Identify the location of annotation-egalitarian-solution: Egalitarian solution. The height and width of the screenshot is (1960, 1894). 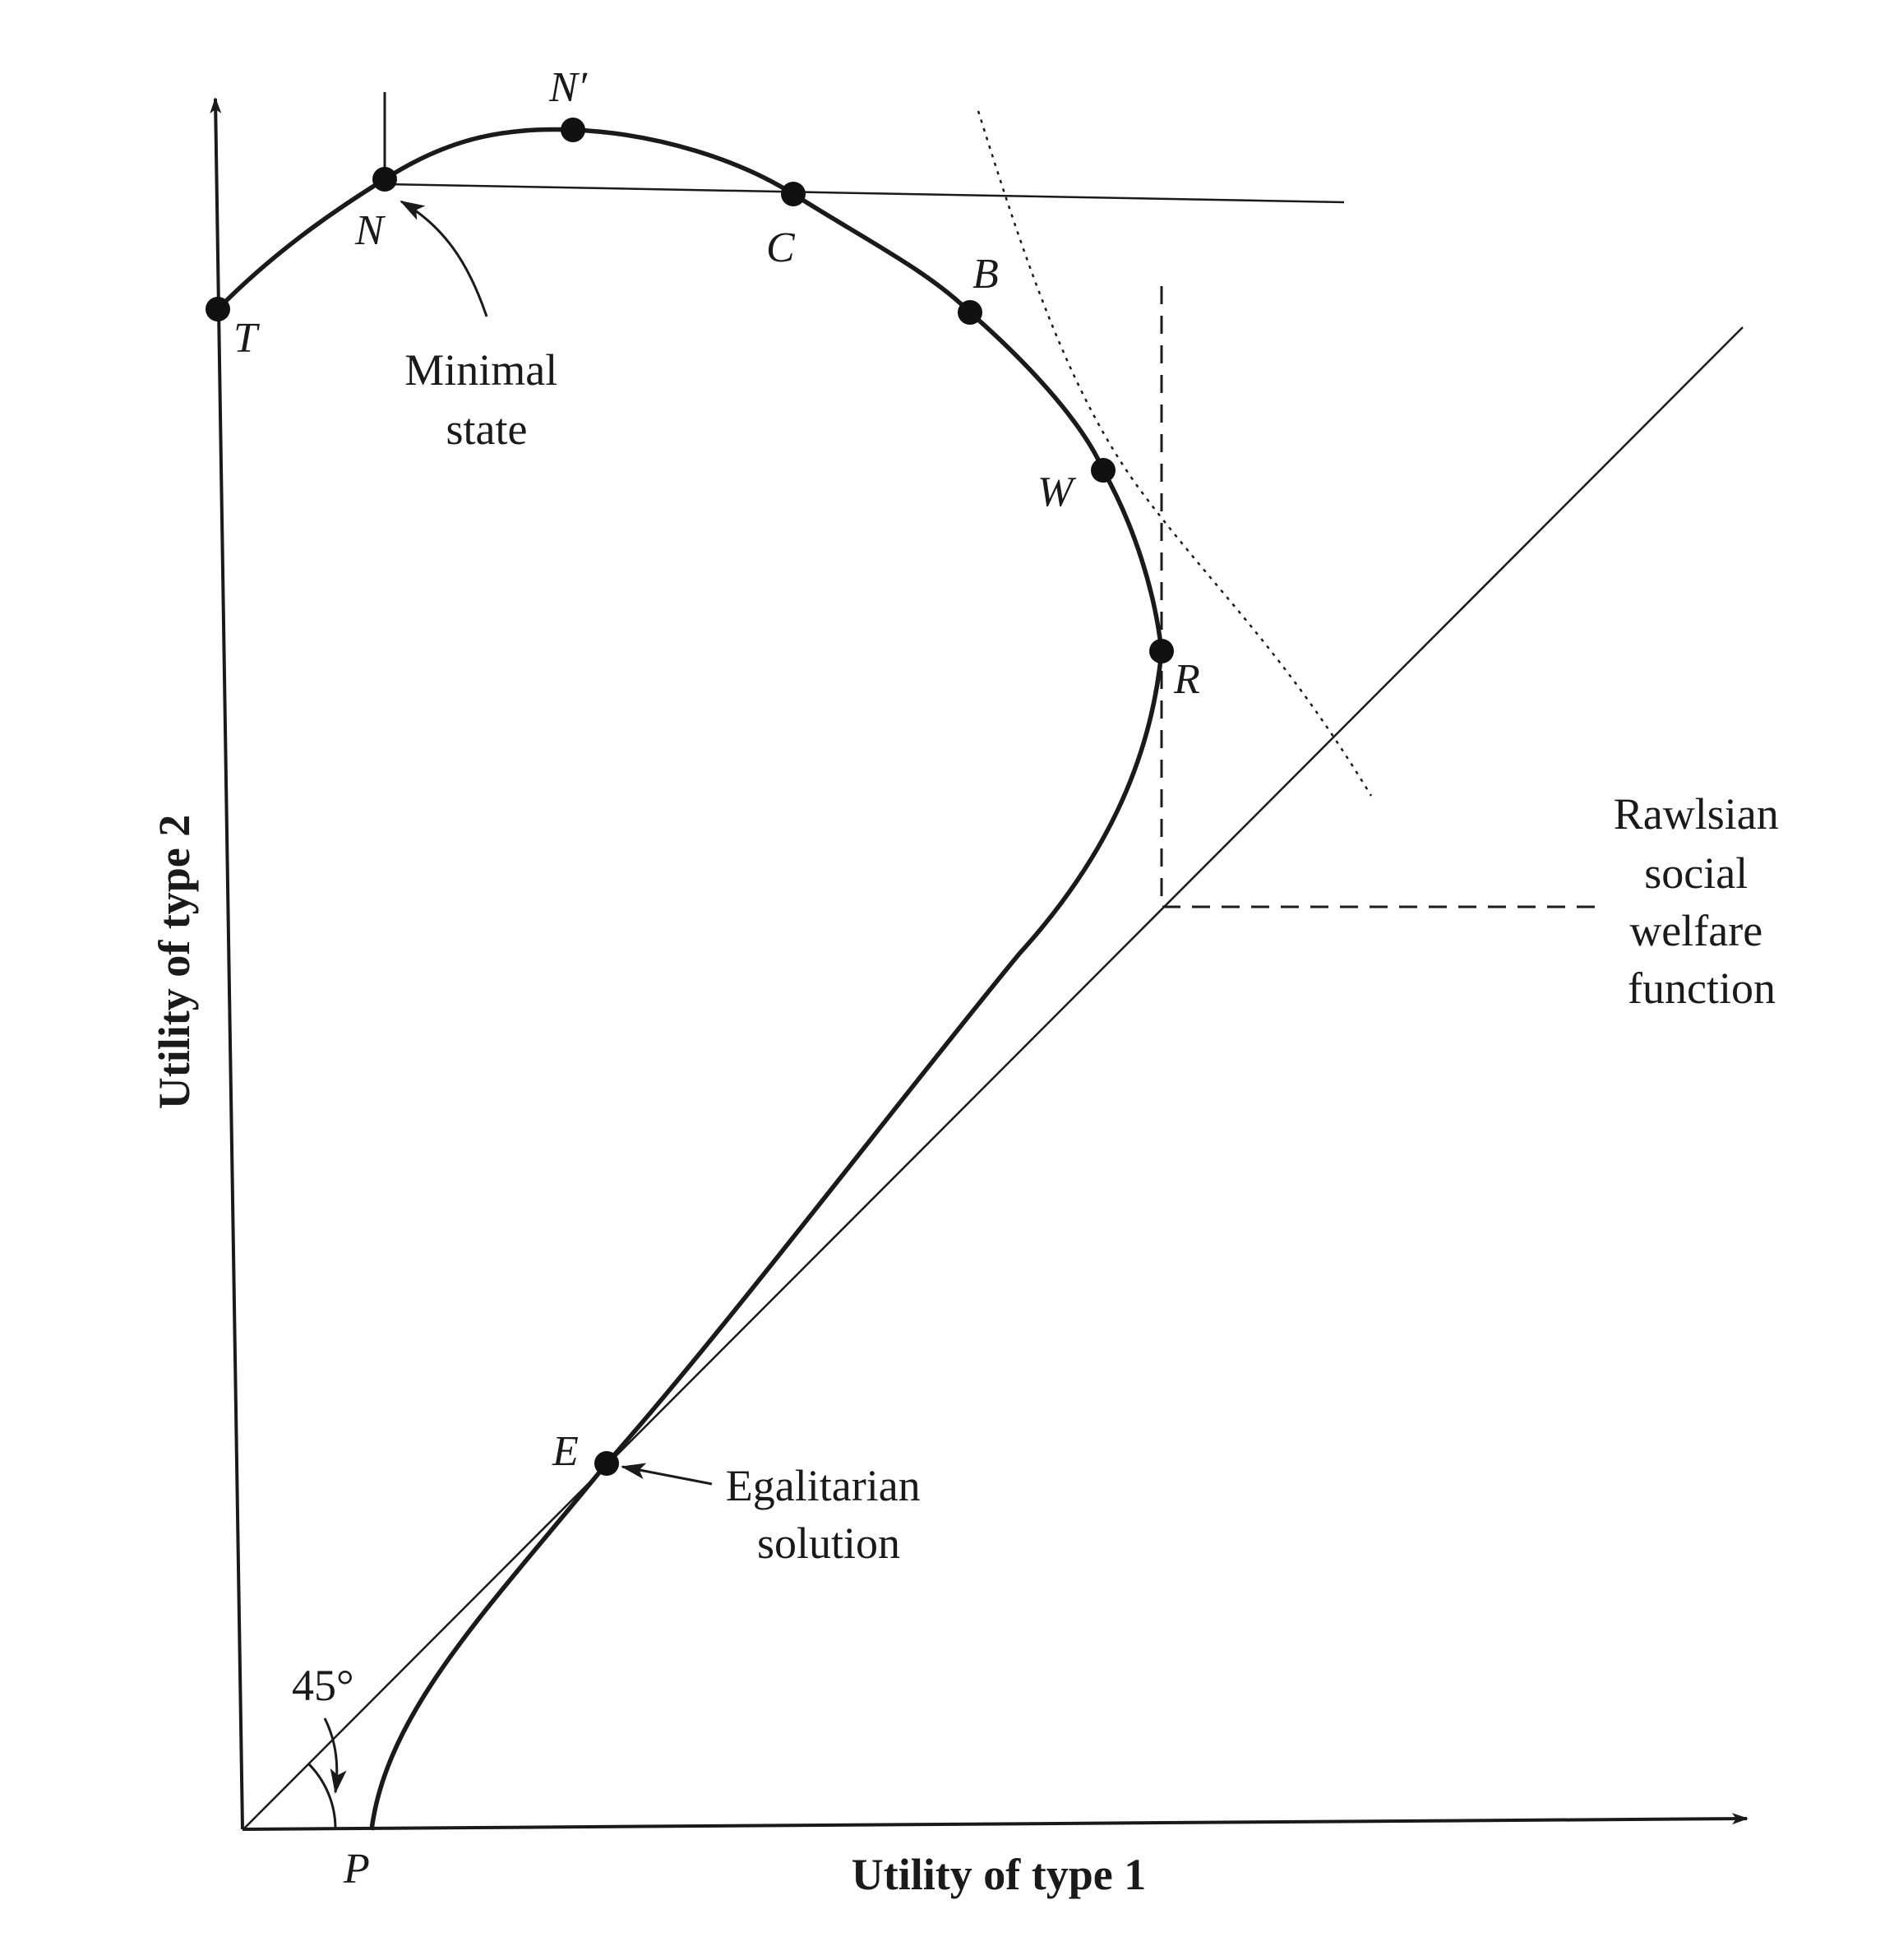
(828, 1514).